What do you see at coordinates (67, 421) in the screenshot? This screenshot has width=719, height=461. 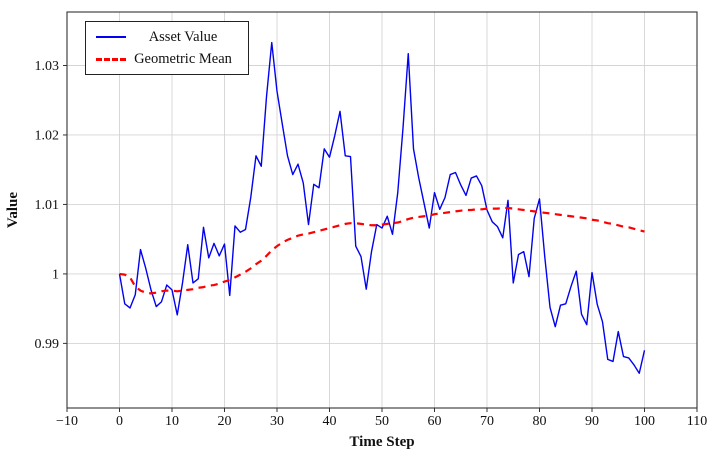 I see `x-tick-label: −10` at bounding box center [67, 421].